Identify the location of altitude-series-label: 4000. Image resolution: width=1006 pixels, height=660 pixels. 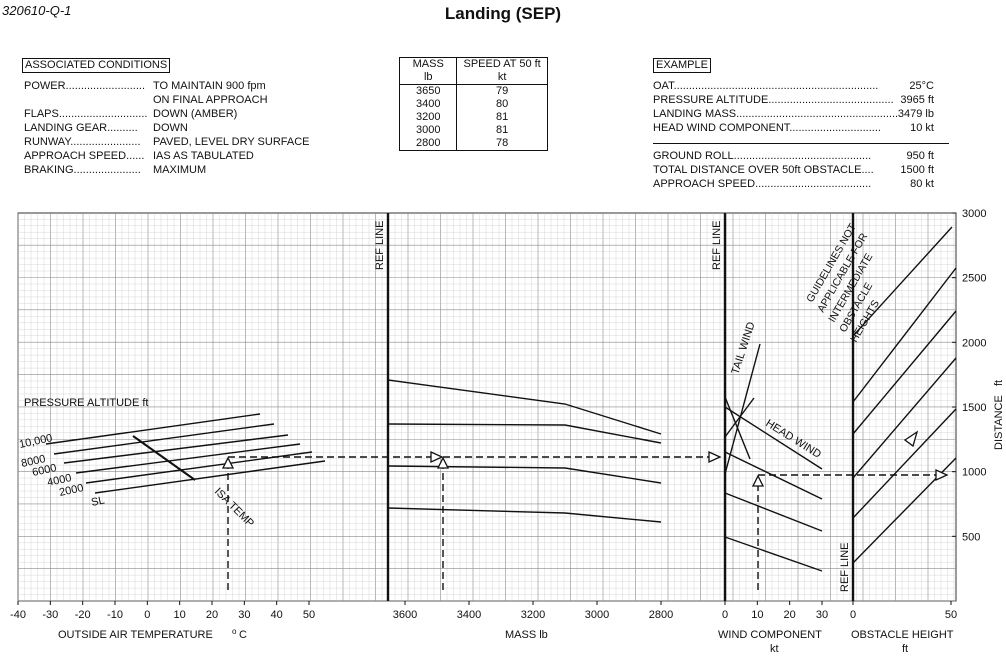
(59, 480).